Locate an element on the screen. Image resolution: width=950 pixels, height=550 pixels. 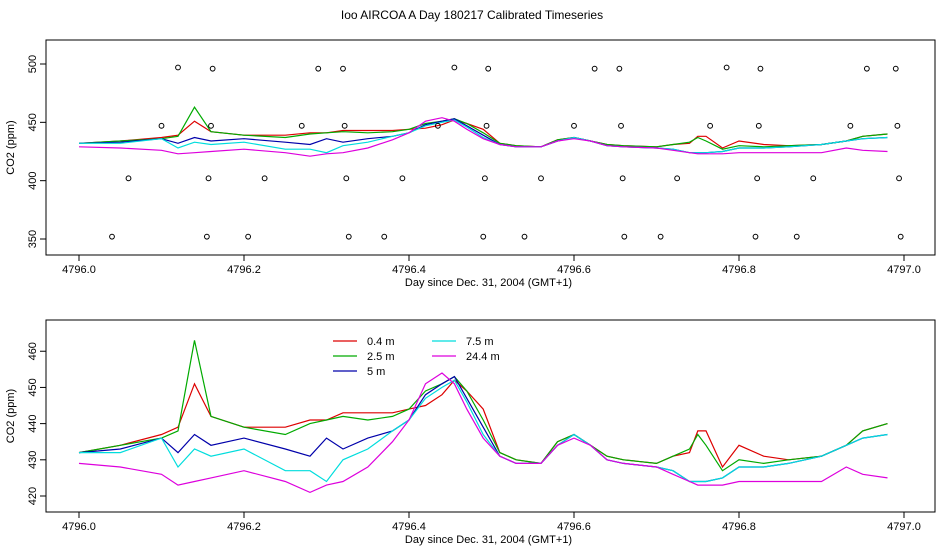
y-tick-label: 460 is located at coordinates (33, 351).